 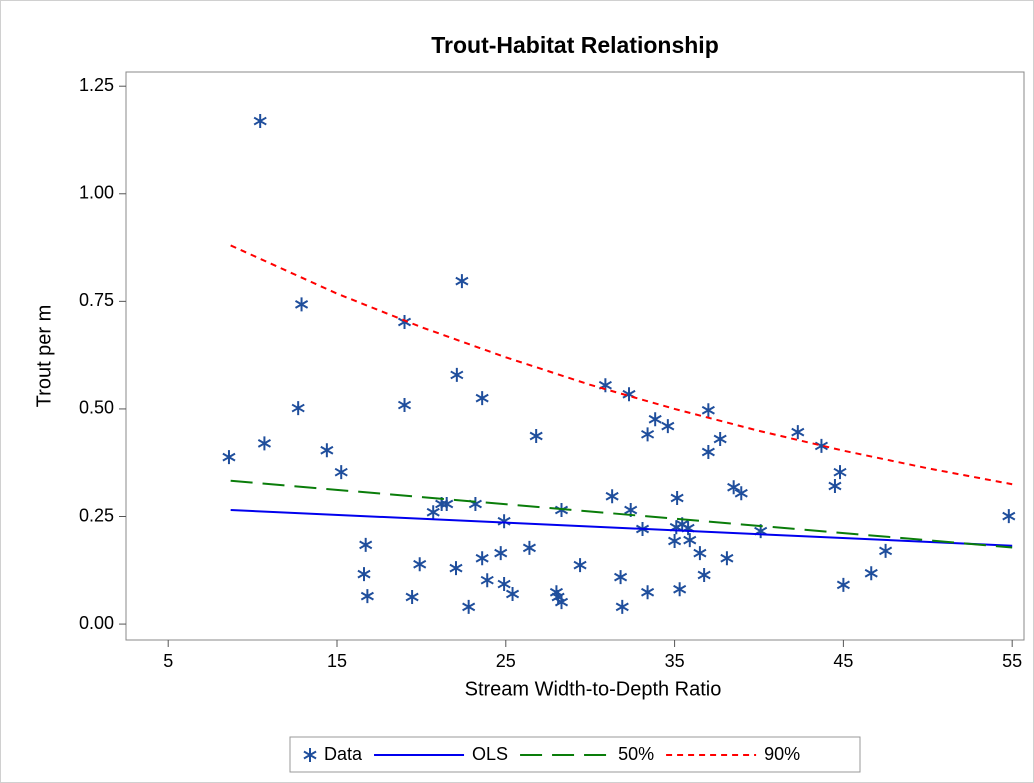 What do you see at coordinates (1012, 661) in the screenshot?
I see `x-tick-label: 55` at bounding box center [1012, 661].